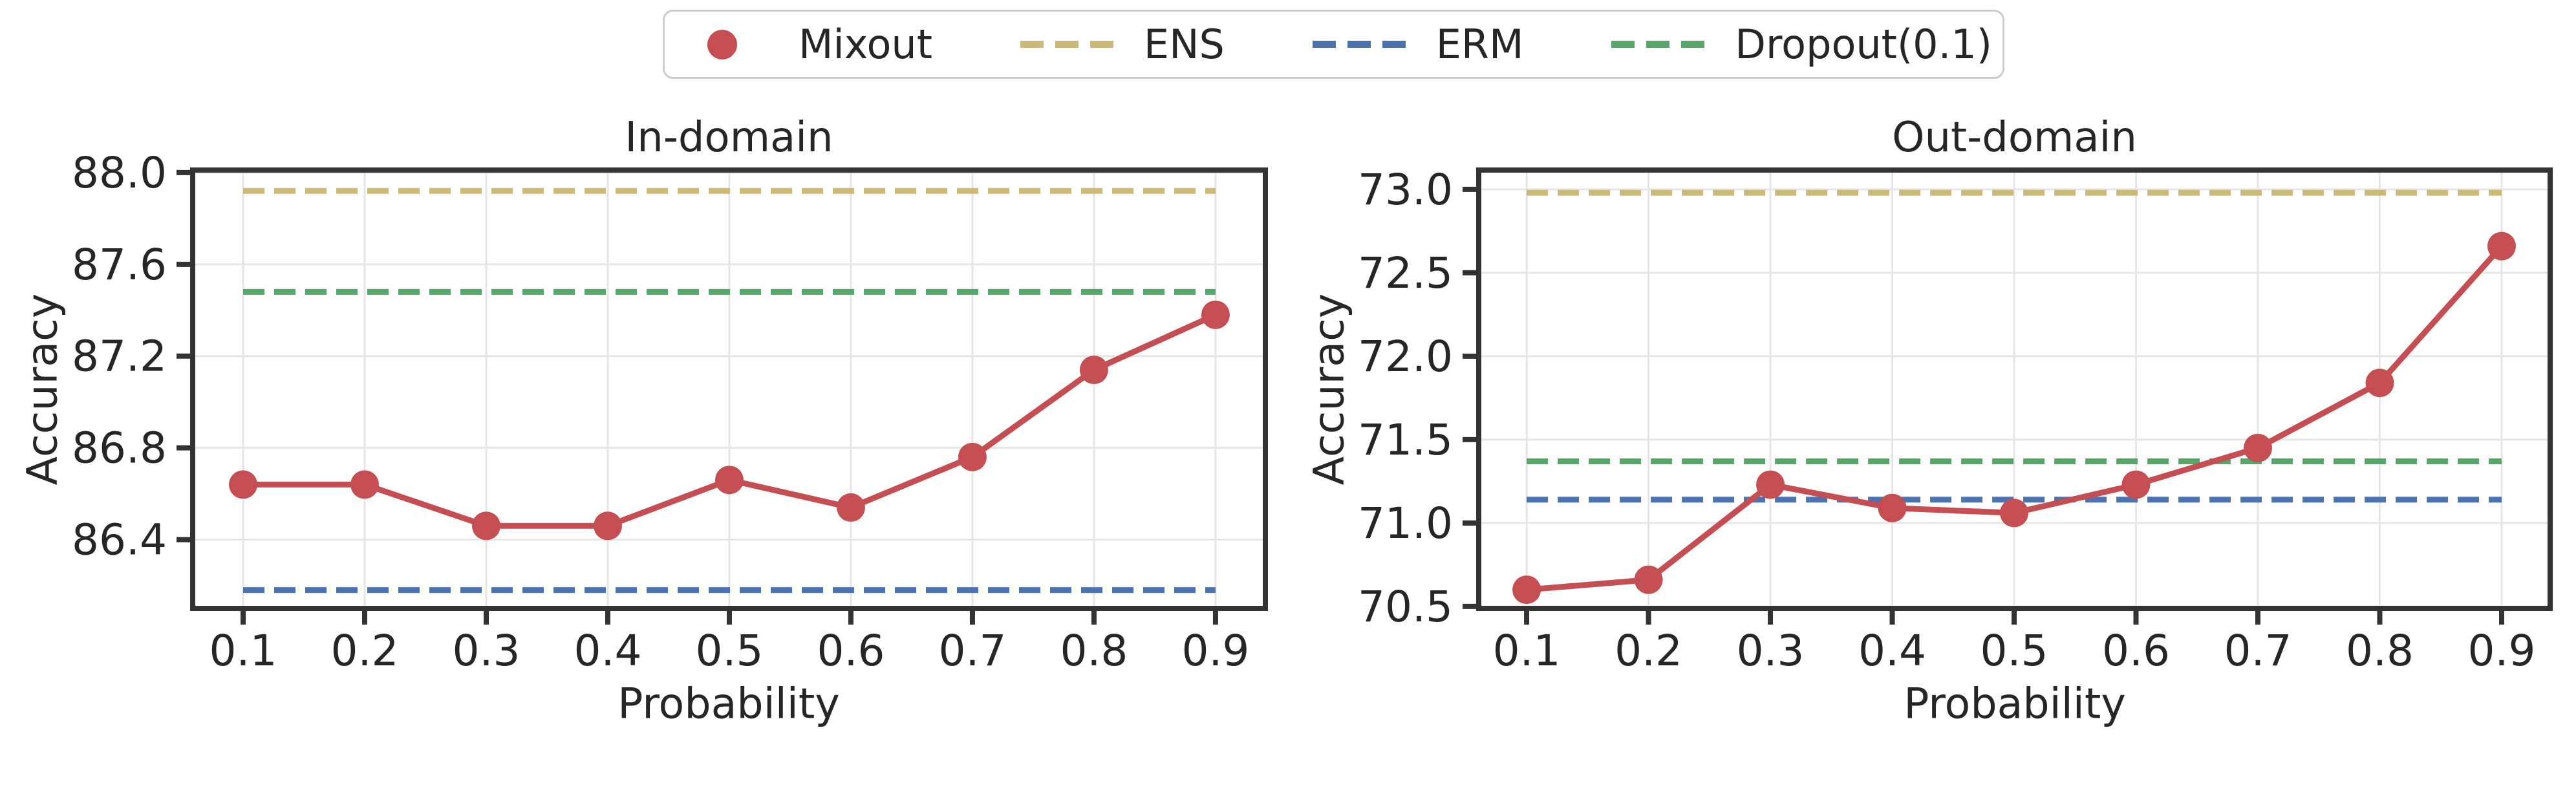 The height and width of the screenshot is (794, 2576). I want to click on left-plot-title: In-domain, so click(729, 138).